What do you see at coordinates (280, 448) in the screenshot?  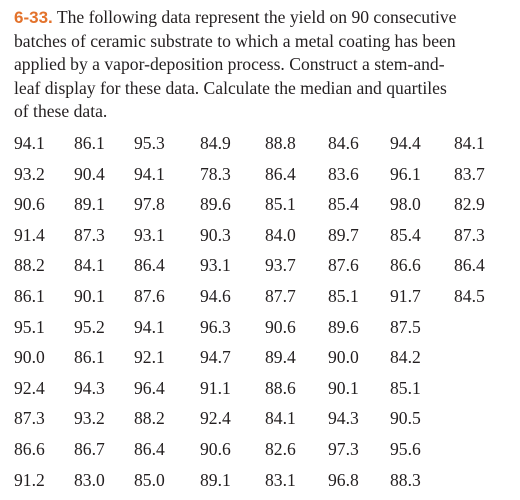 I see `data-value: 82.6` at bounding box center [280, 448].